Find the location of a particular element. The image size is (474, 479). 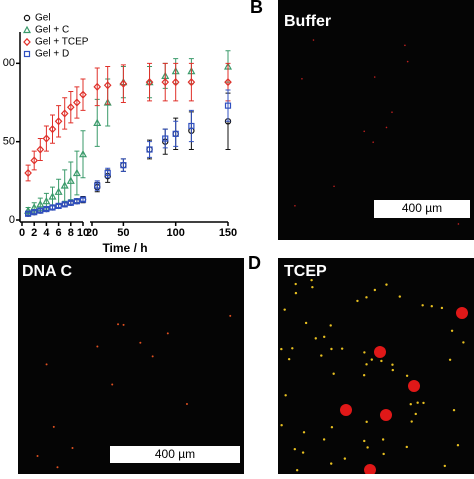

scale-bar-label: 400 µm is located at coordinates (422, 208).